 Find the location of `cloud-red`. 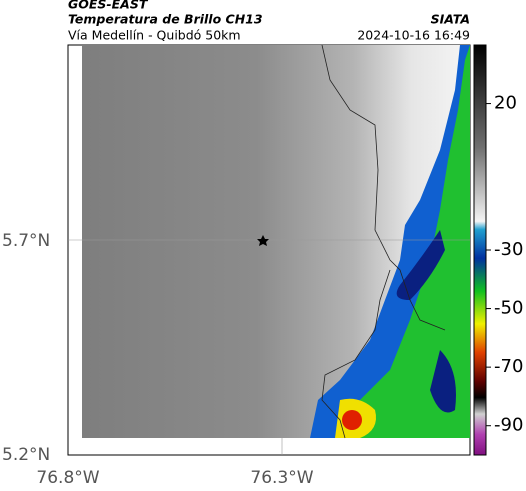

cloud-red is located at coordinates (352, 420).